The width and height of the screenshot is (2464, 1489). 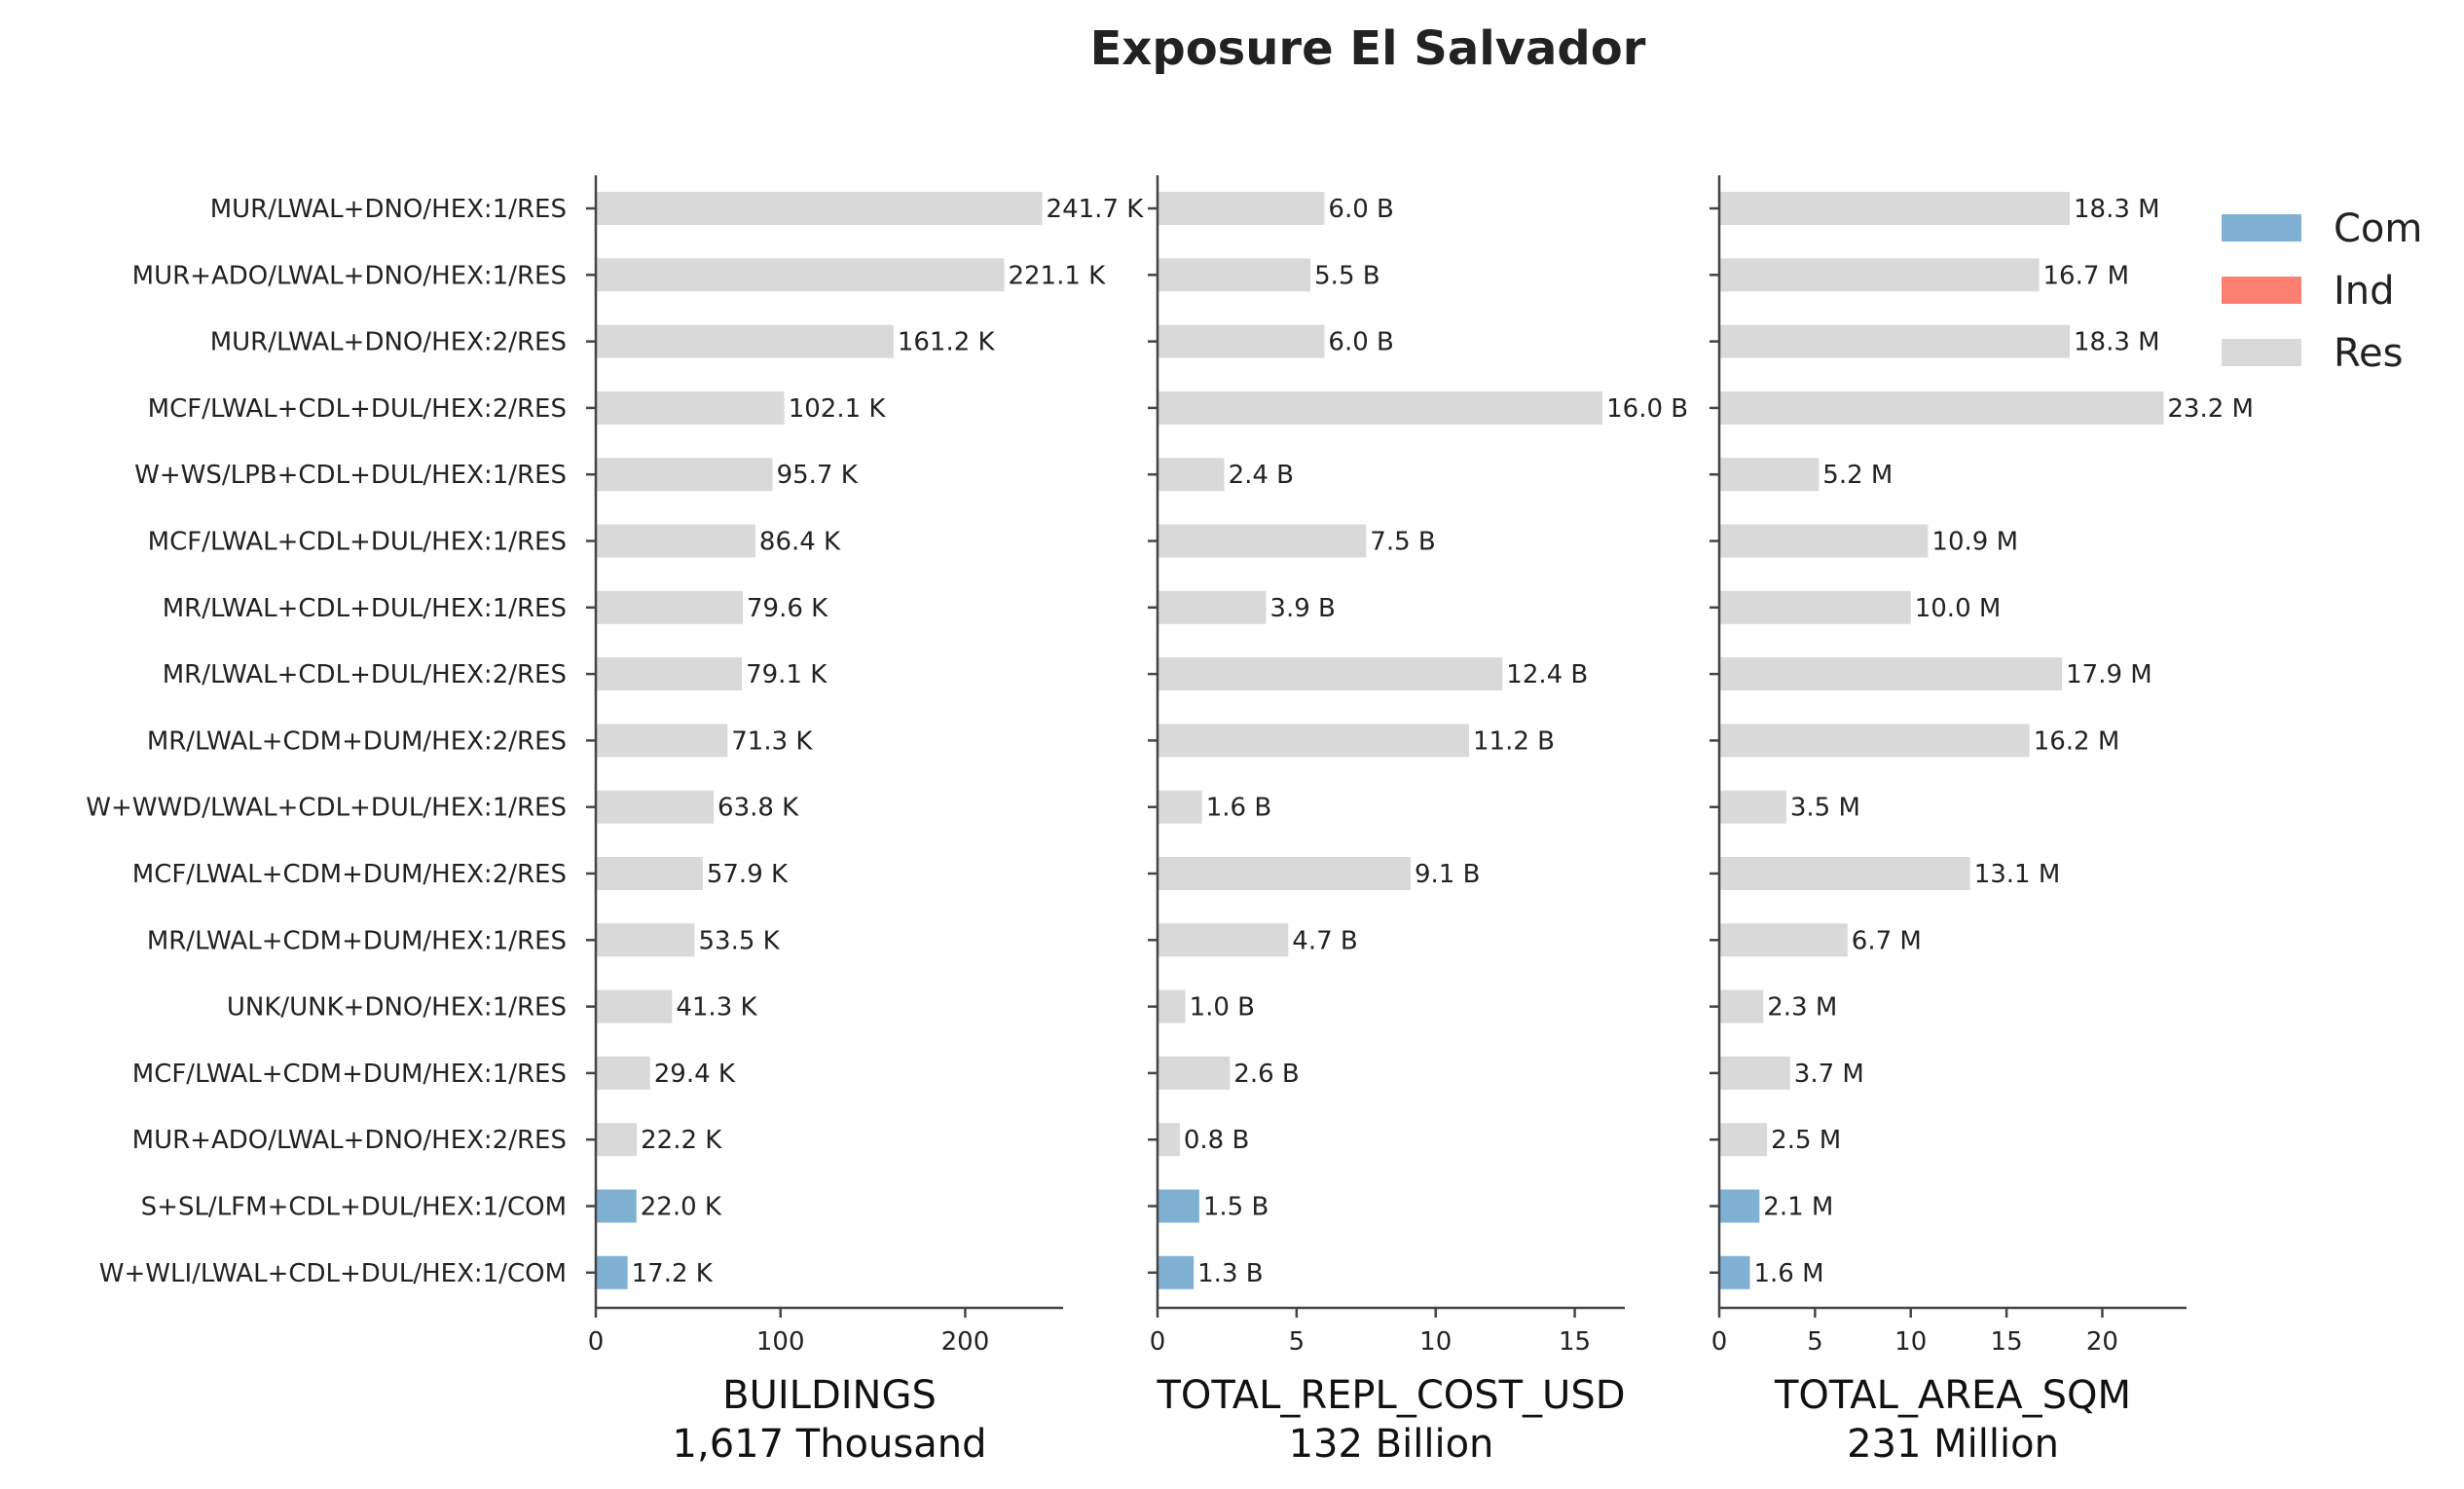 I want to click on category-label: MUR+ADO/LWAL+DNO/HEX:1/RES, so click(x=350, y=276).